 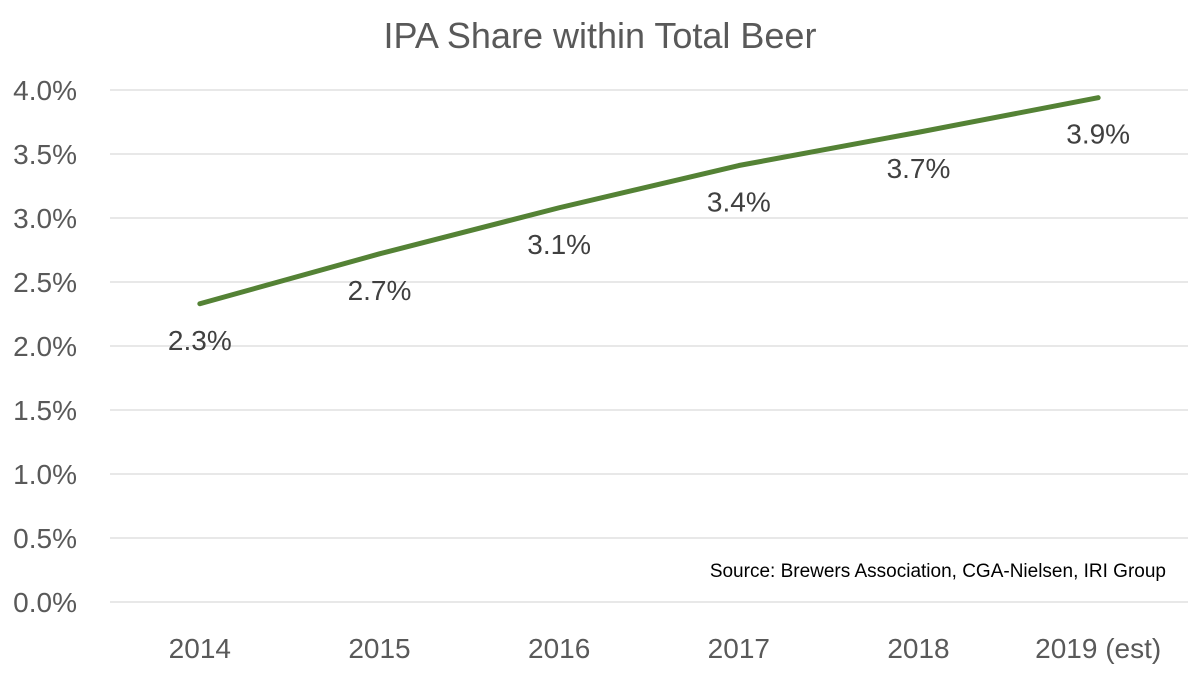 I want to click on data-label: 3.7%, so click(x=919, y=168).